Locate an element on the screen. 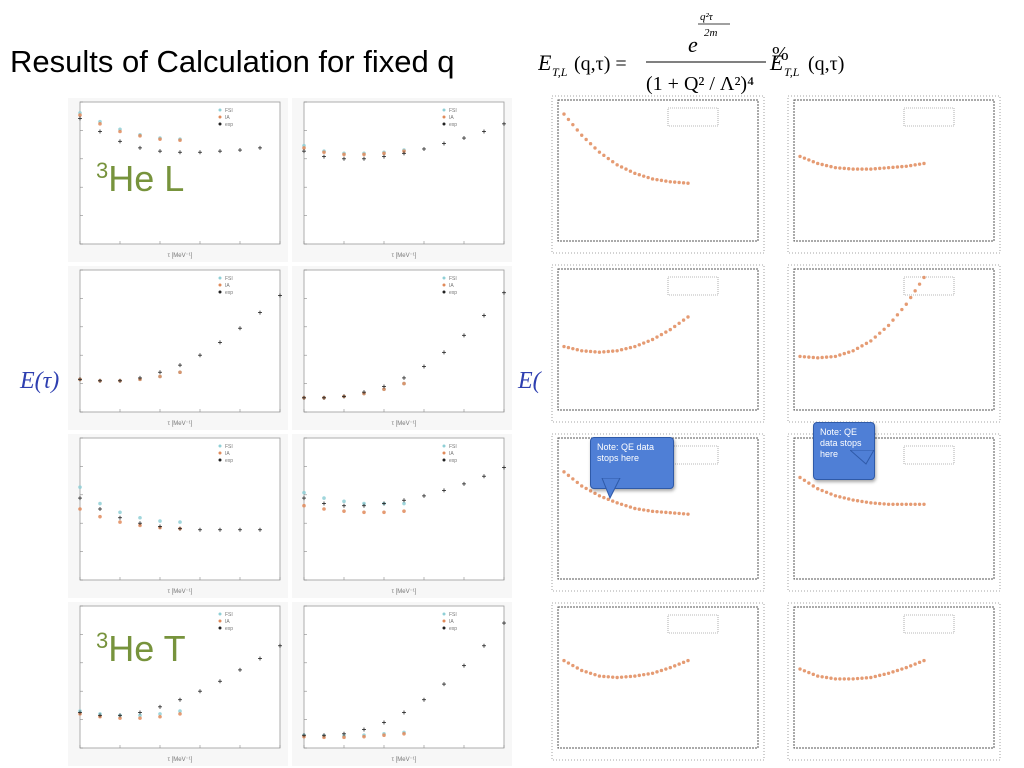 The width and height of the screenshot is (1024, 768). legend-label: exp is located at coordinates (229, 461).